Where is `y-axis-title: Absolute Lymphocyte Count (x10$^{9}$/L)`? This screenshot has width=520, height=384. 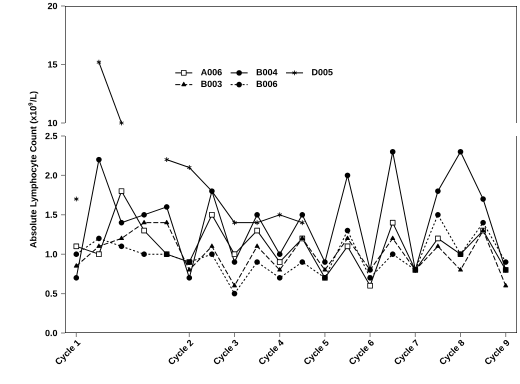
y-axis-title: Absolute Lymphocyte Count (x10$^{9}$/L) is located at coordinates (33, 169).